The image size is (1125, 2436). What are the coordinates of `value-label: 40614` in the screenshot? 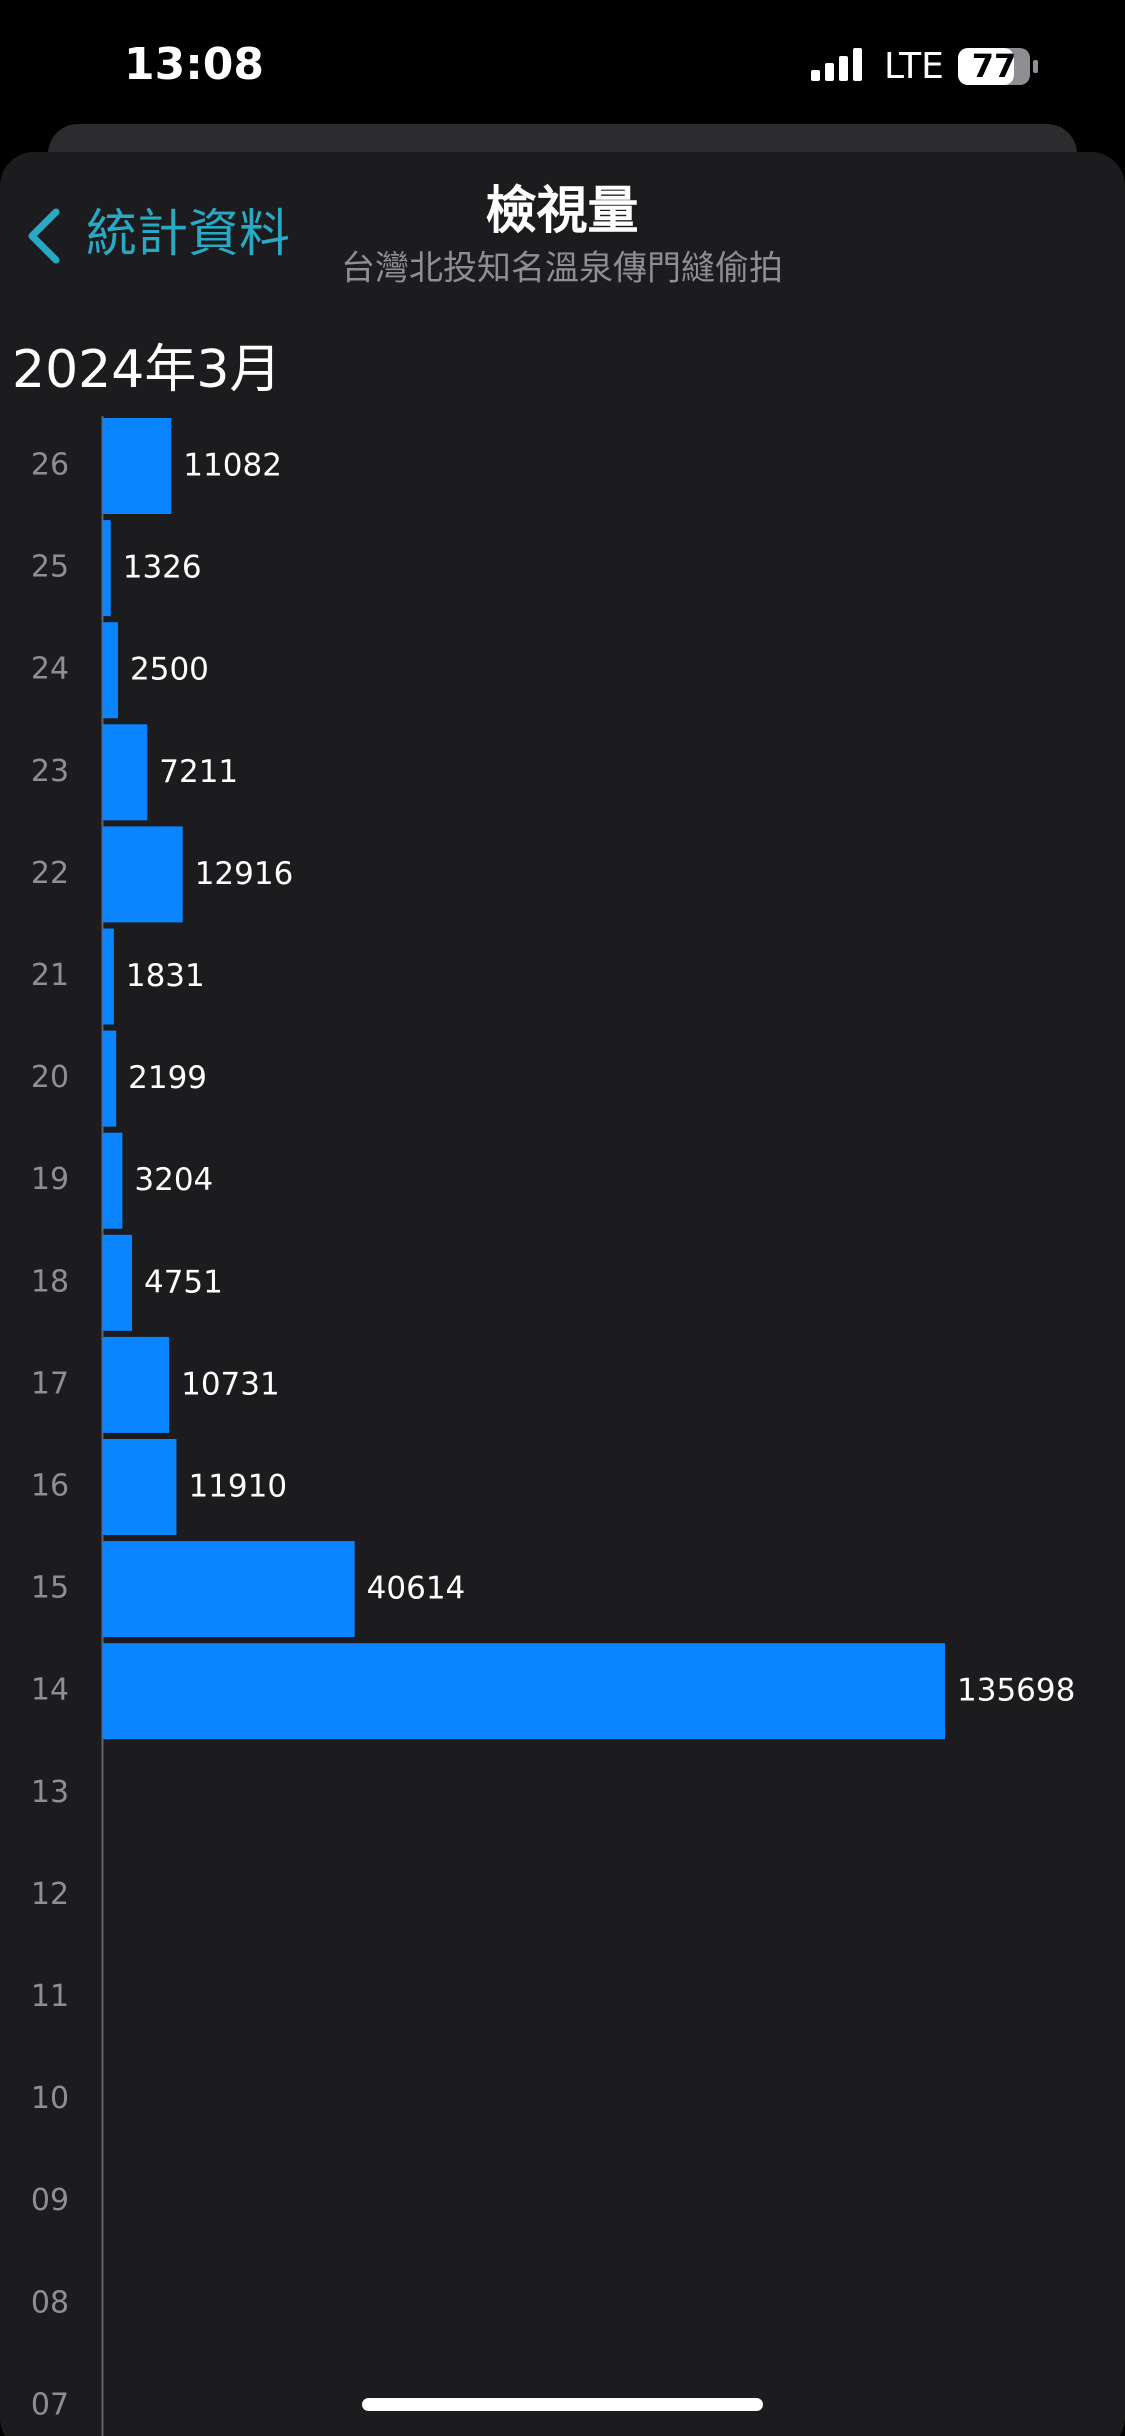 It's located at (416, 1589).